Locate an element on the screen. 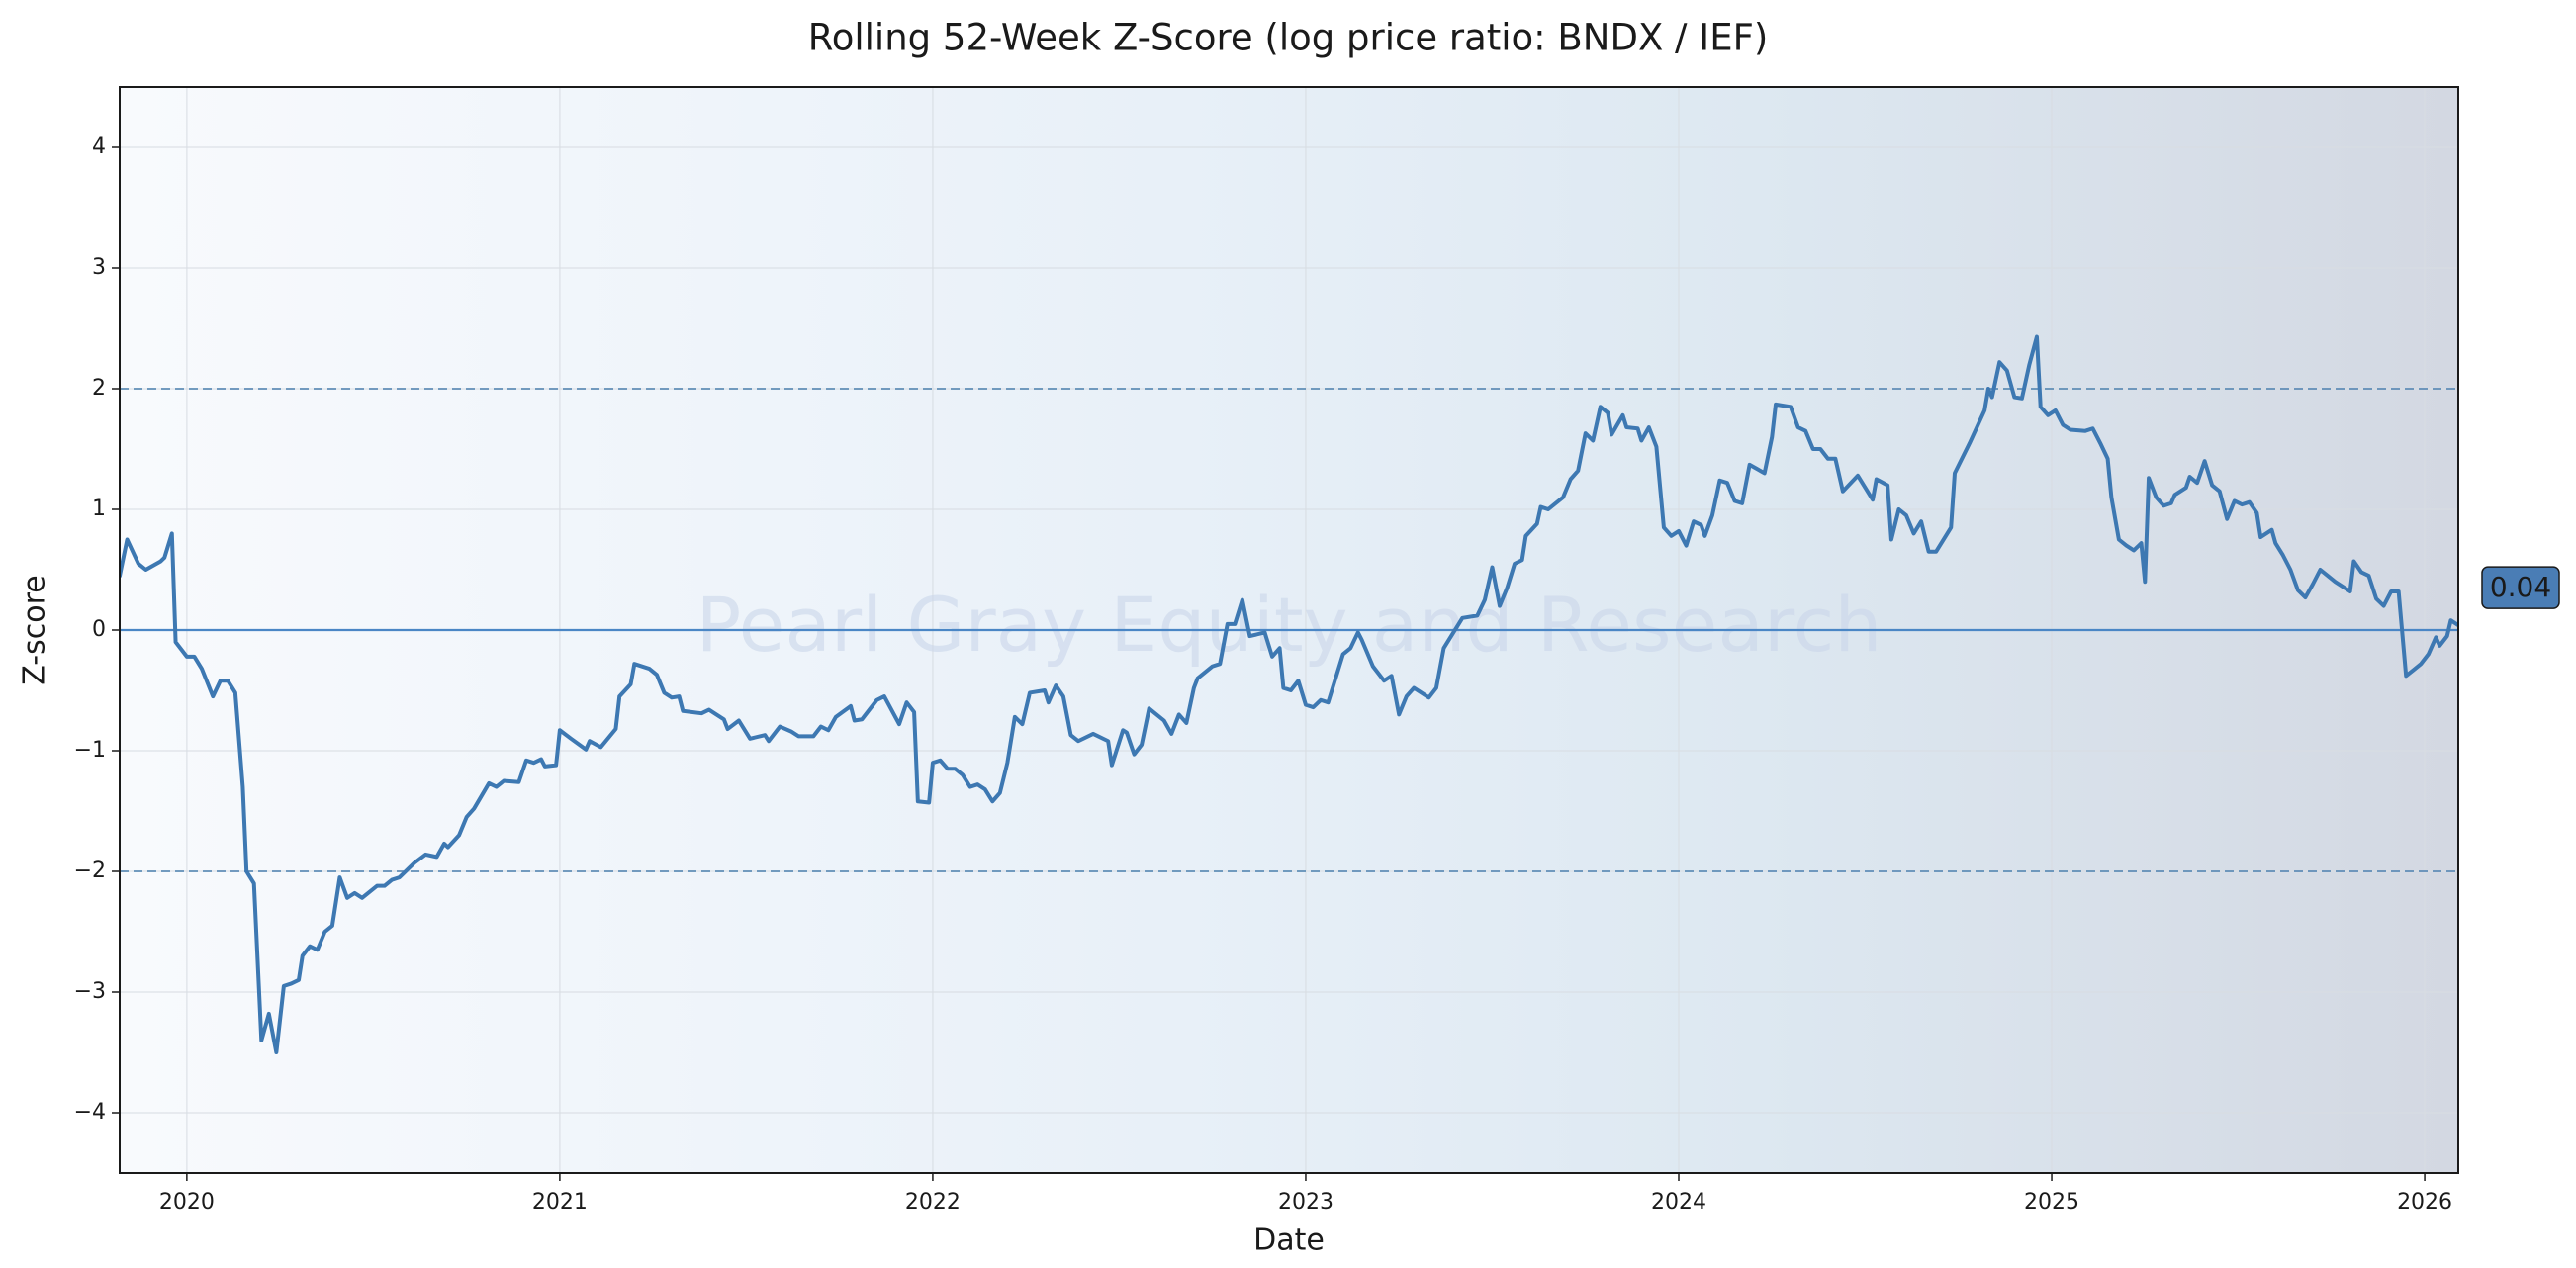 The image size is (2576, 1268). x-tick-label: 2023 is located at coordinates (1306, 1202).